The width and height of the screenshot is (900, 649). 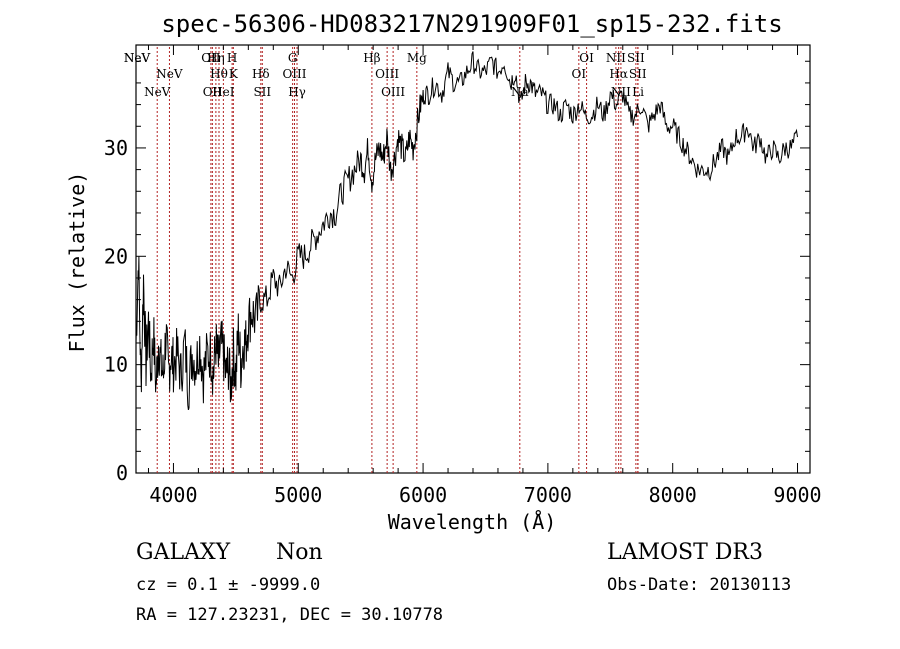 What do you see at coordinates (223, 92) in the screenshot?
I see `spectral-line-label: HeI` at bounding box center [223, 92].